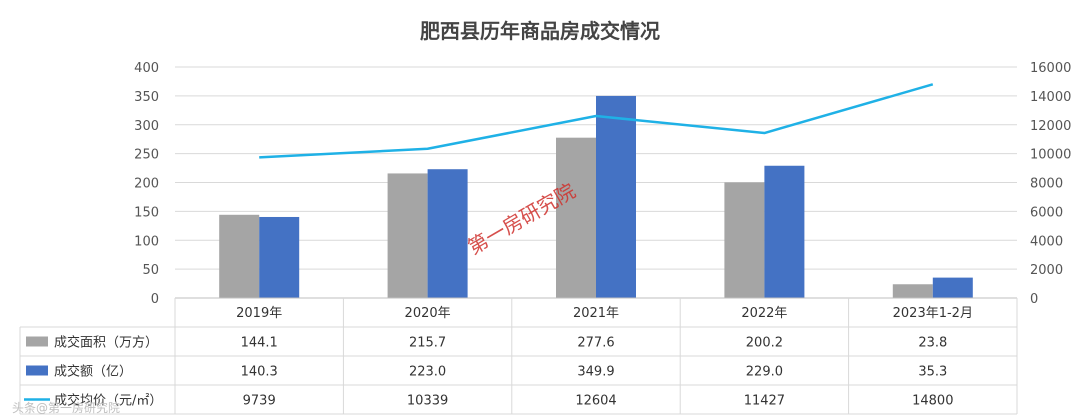 The image size is (1080, 418). What do you see at coordinates (540, 31) in the screenshot?
I see `chart-title: 肥西县历年商品房成交情况` at bounding box center [540, 31].